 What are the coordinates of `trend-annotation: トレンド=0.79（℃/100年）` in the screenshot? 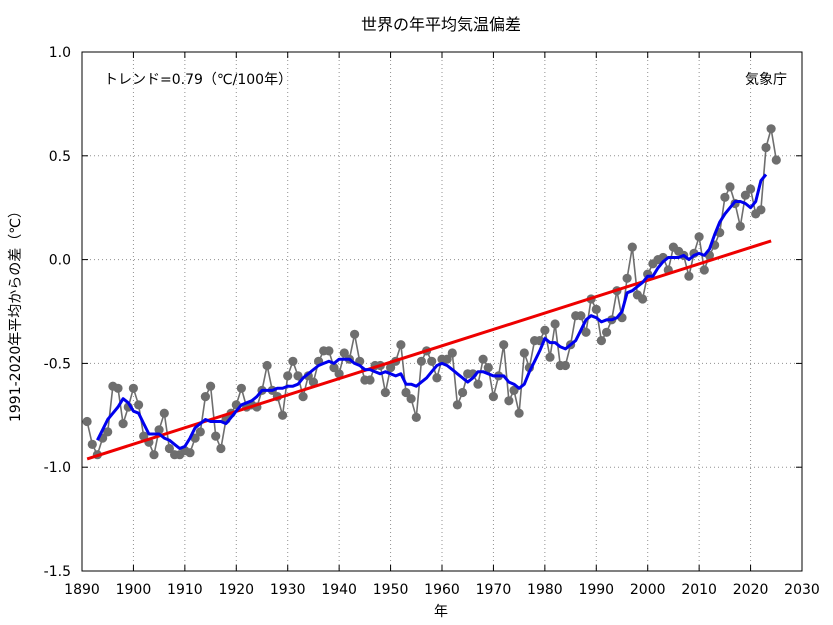 It's located at (198, 80).